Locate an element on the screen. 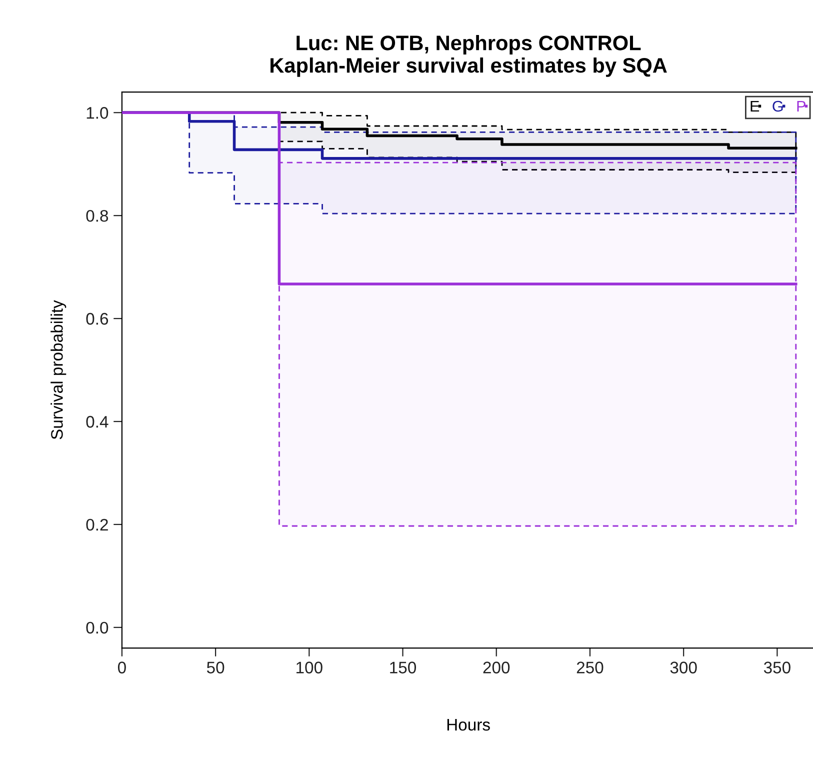  legend-label: G is located at coordinates (777, 106).